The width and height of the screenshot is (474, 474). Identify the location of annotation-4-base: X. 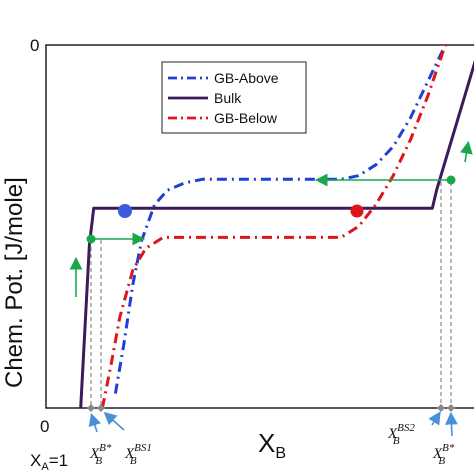
(437, 454).